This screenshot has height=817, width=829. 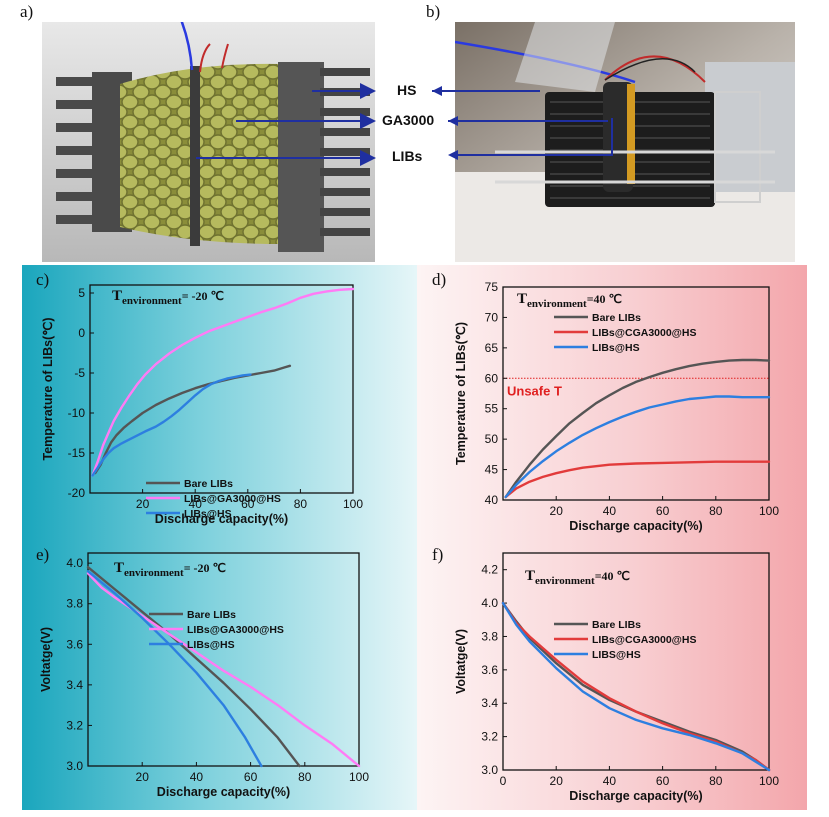 I want to click on y-tick-label: -20, so click(x=77, y=493).